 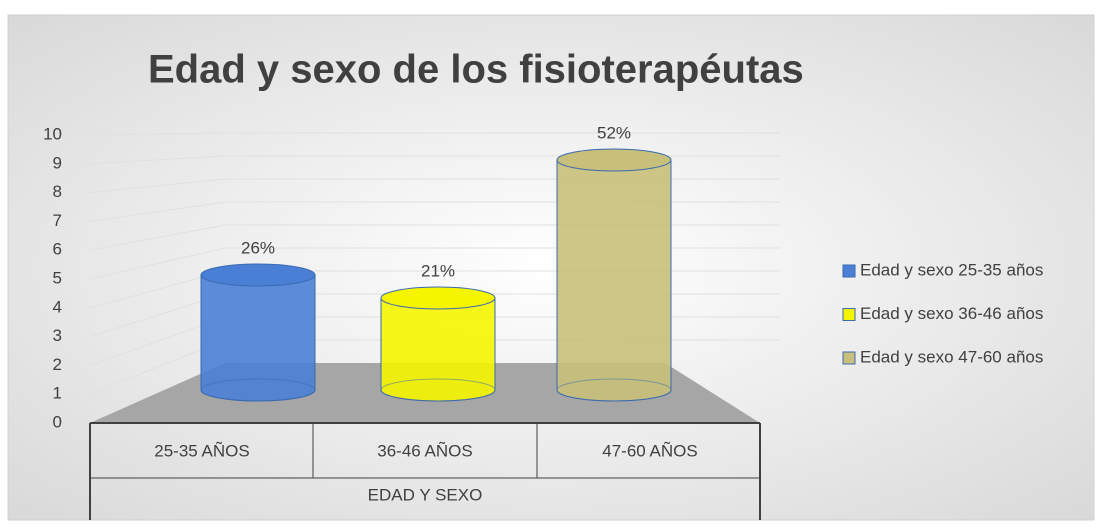 I want to click on y-tick-label: 3, so click(x=57, y=335).